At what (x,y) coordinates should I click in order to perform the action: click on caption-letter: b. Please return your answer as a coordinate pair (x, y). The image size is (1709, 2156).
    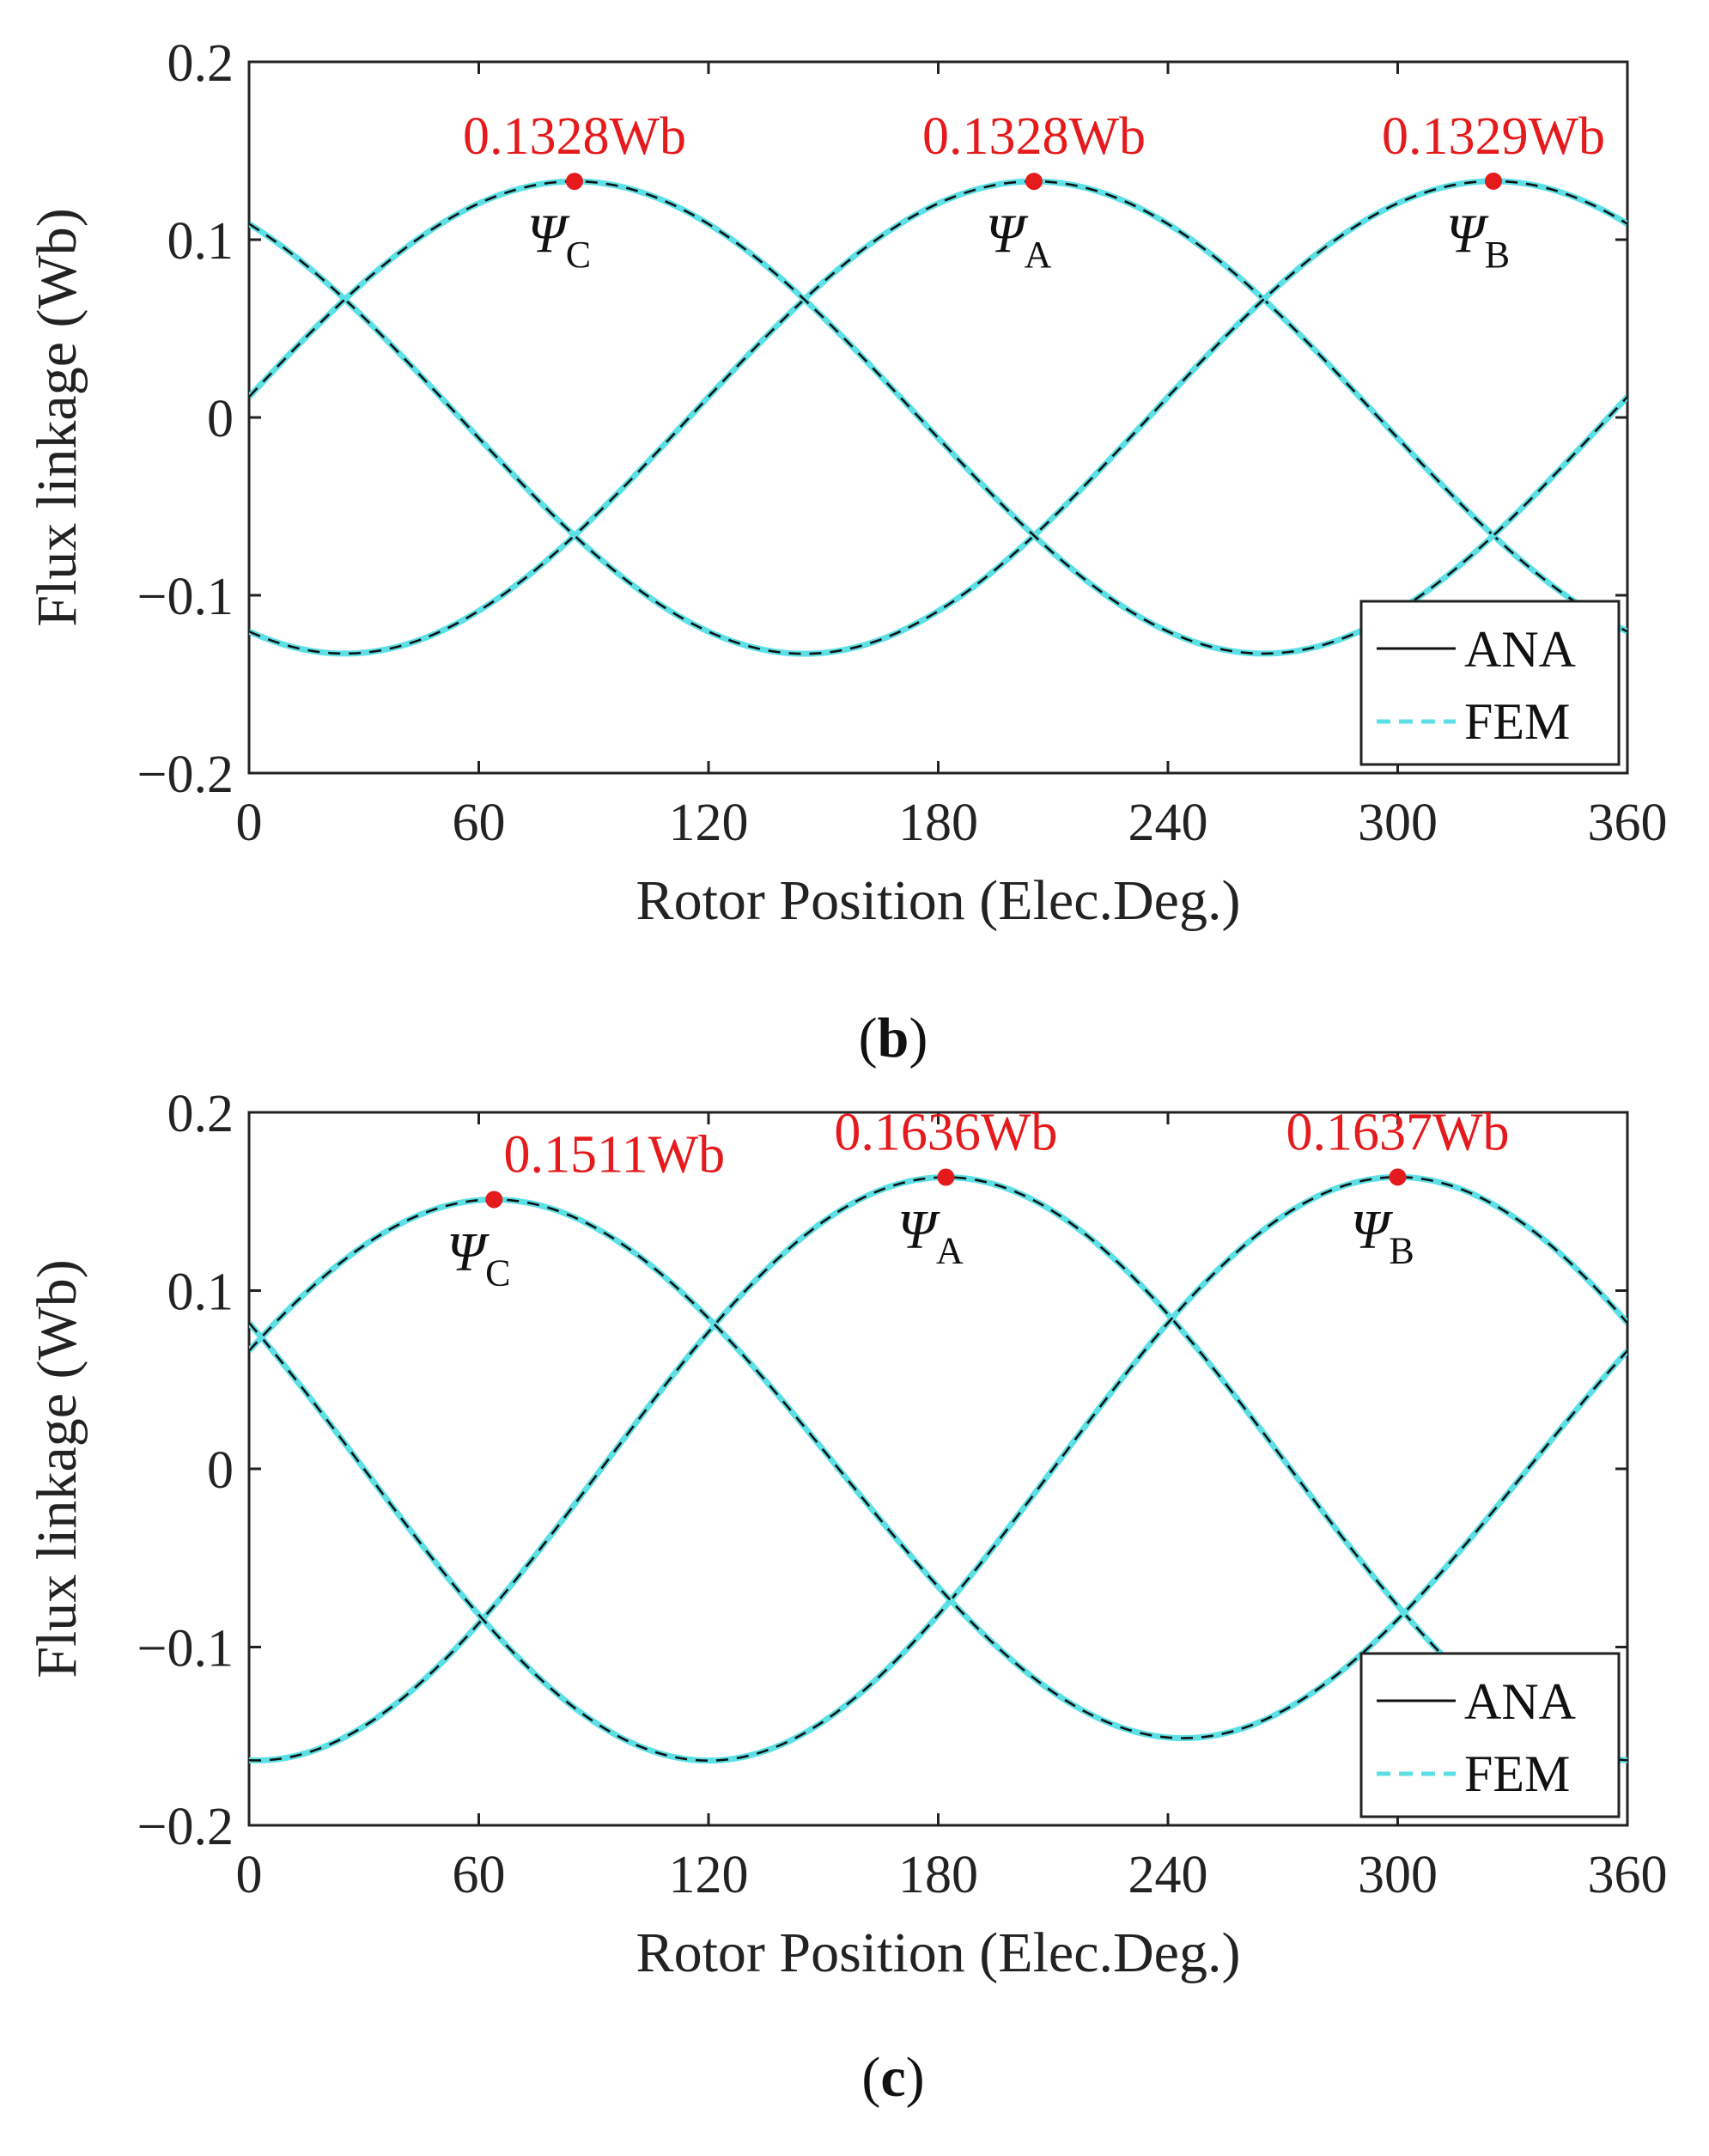
    Looking at the image, I should click on (894, 1038).